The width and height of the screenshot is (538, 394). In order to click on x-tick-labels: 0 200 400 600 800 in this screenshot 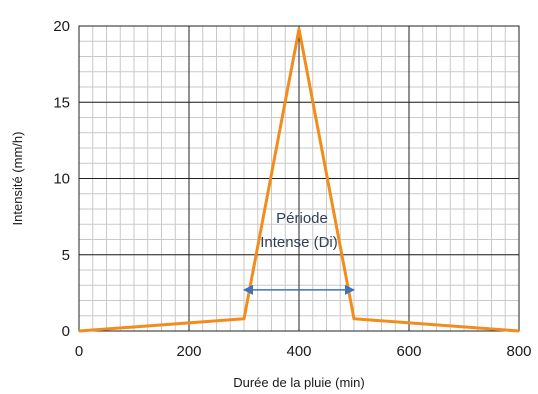, I will do `click(303, 351)`.